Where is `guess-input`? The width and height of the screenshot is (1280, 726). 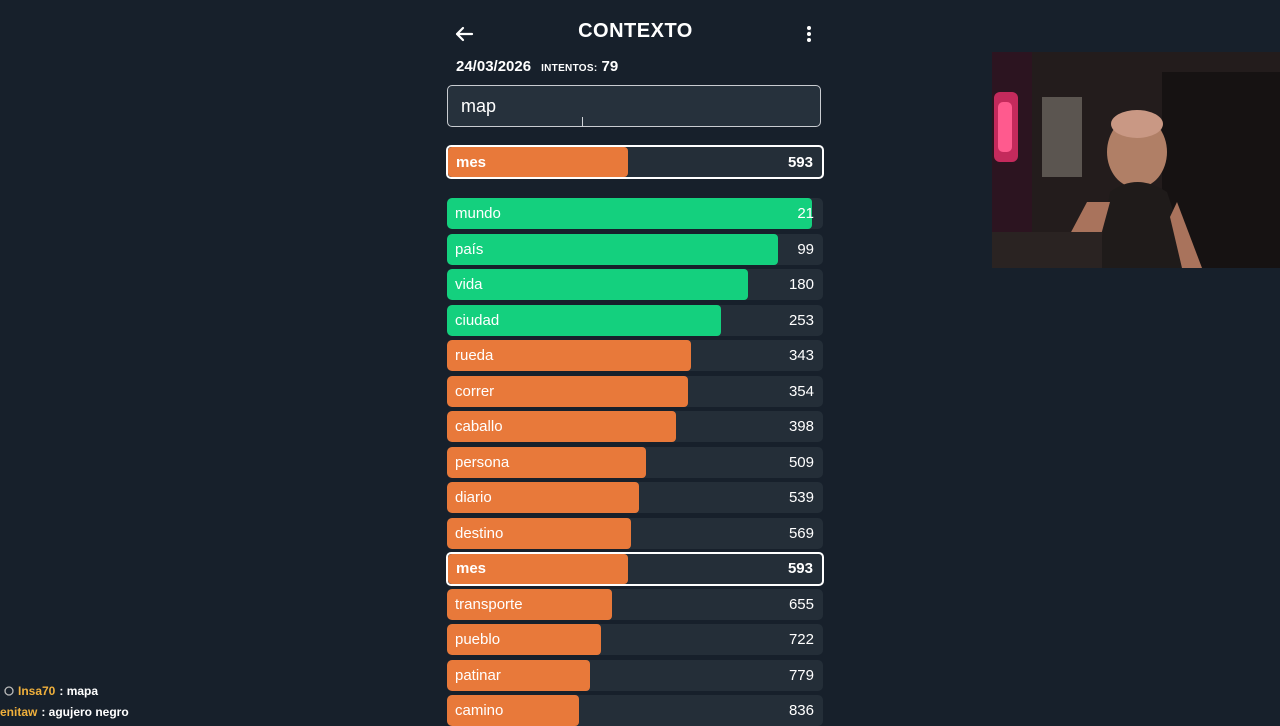 guess-input is located at coordinates (634, 106).